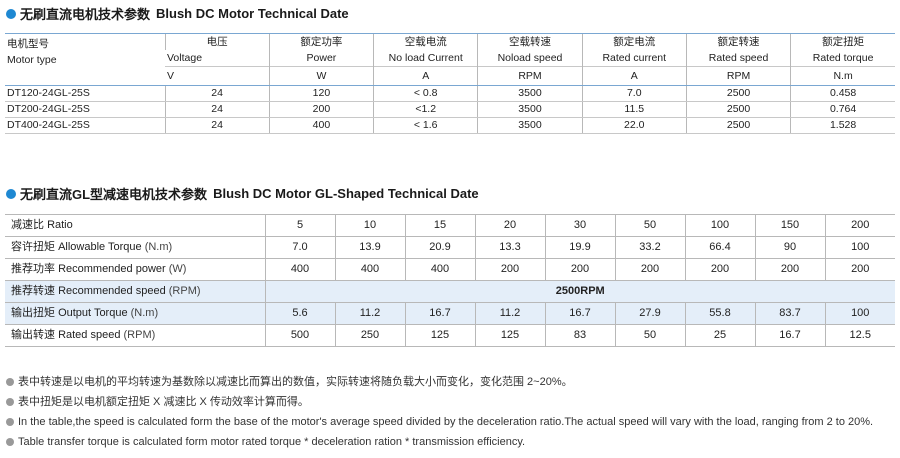  Describe the element at coordinates (32, 60) in the screenshot. I see `header-en: Motor type` at that location.